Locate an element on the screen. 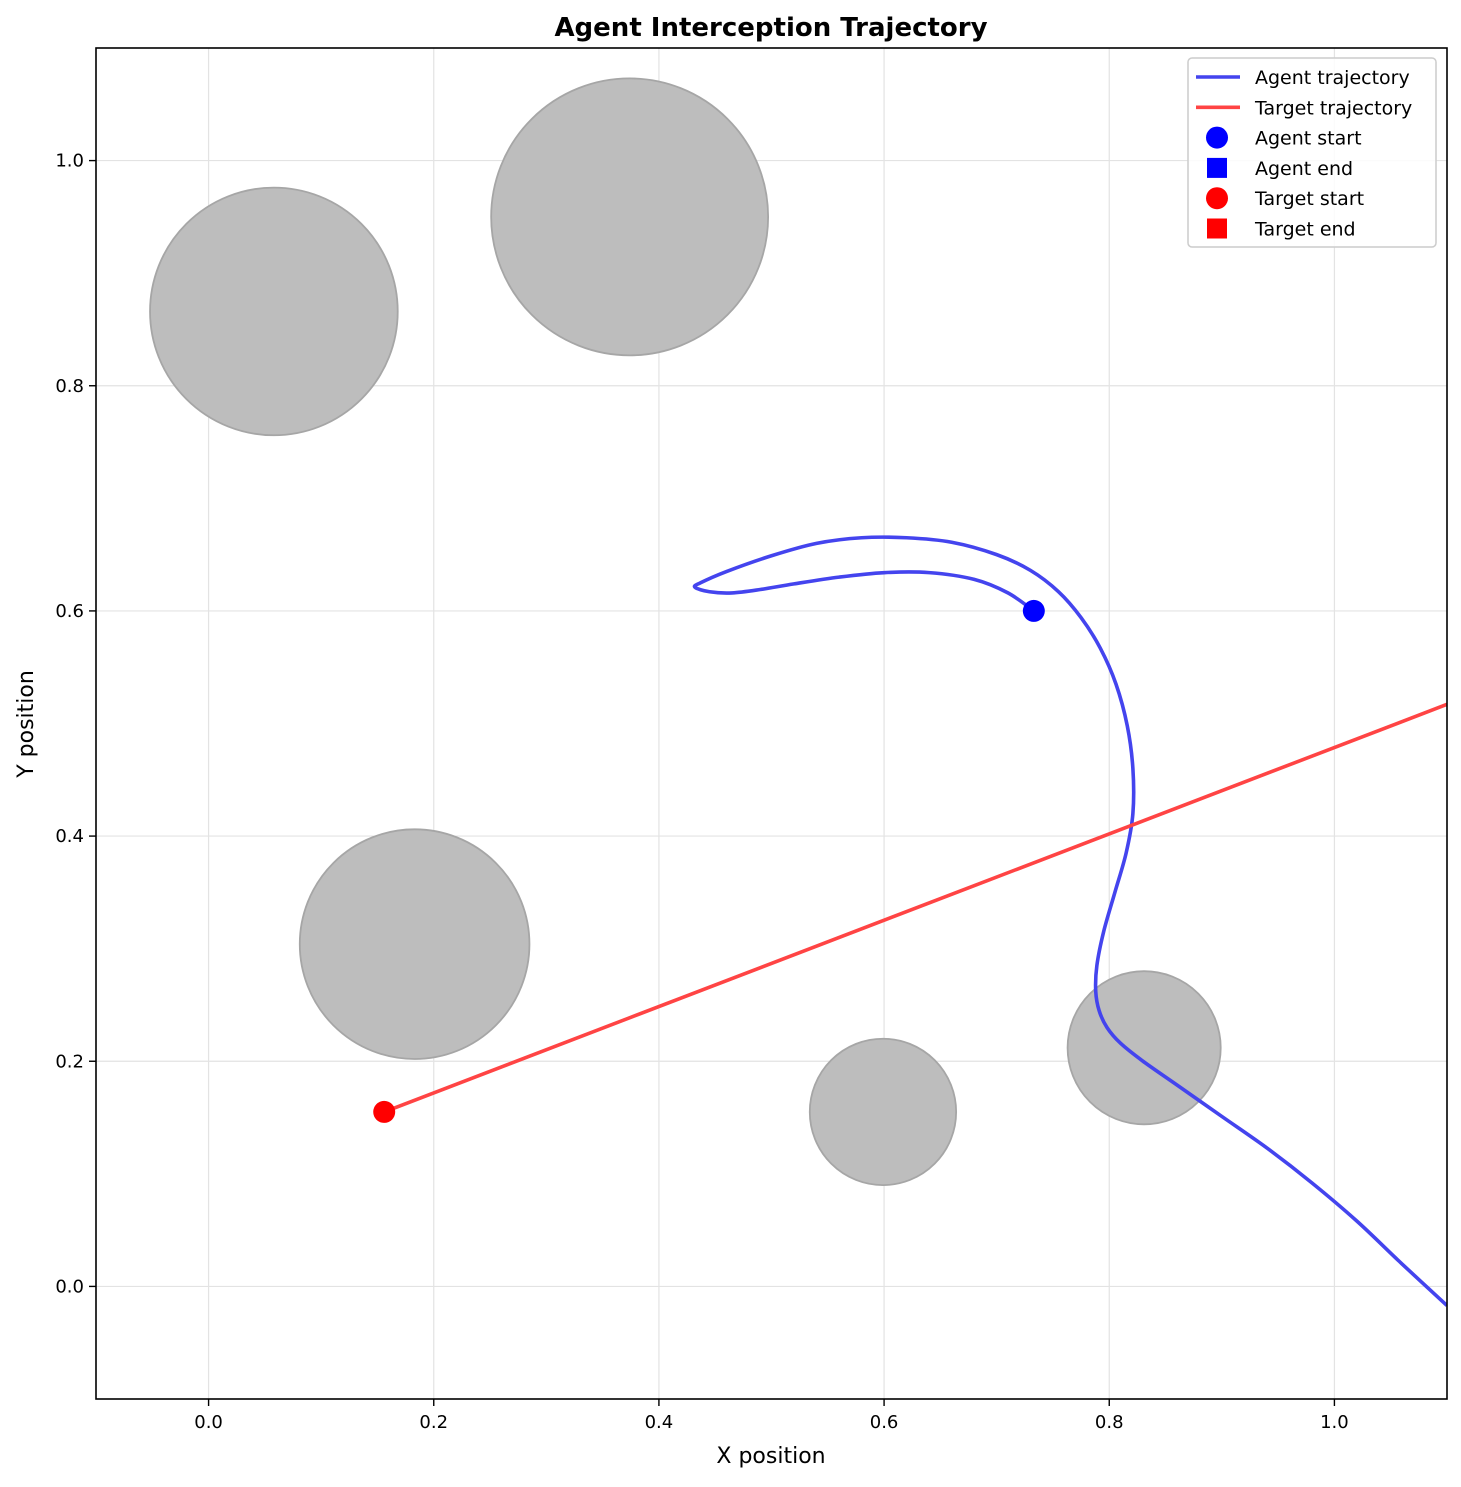 Image resolution: width=1461 pixels, height=1487 pixels. y-axis-label: Y position is located at coordinates (26, 724).